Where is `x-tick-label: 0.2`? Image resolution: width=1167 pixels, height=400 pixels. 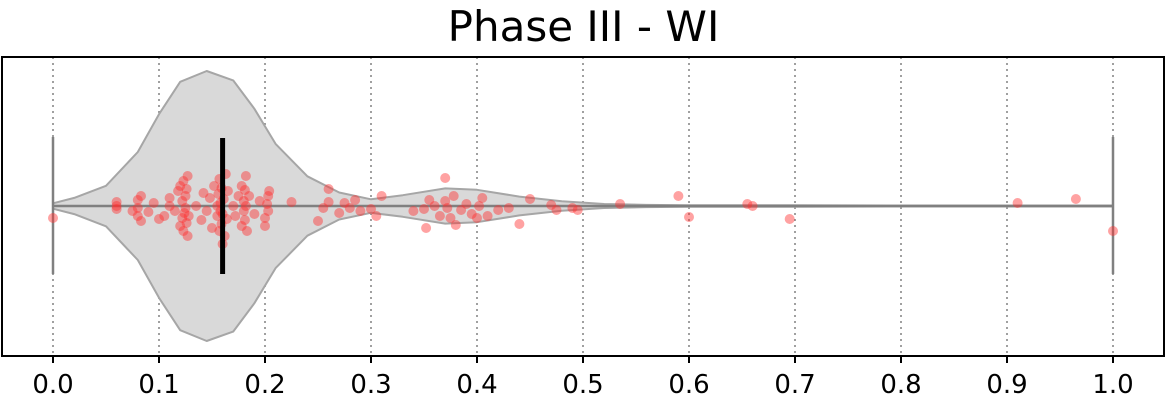 x-tick-label: 0.2 is located at coordinates (264, 385).